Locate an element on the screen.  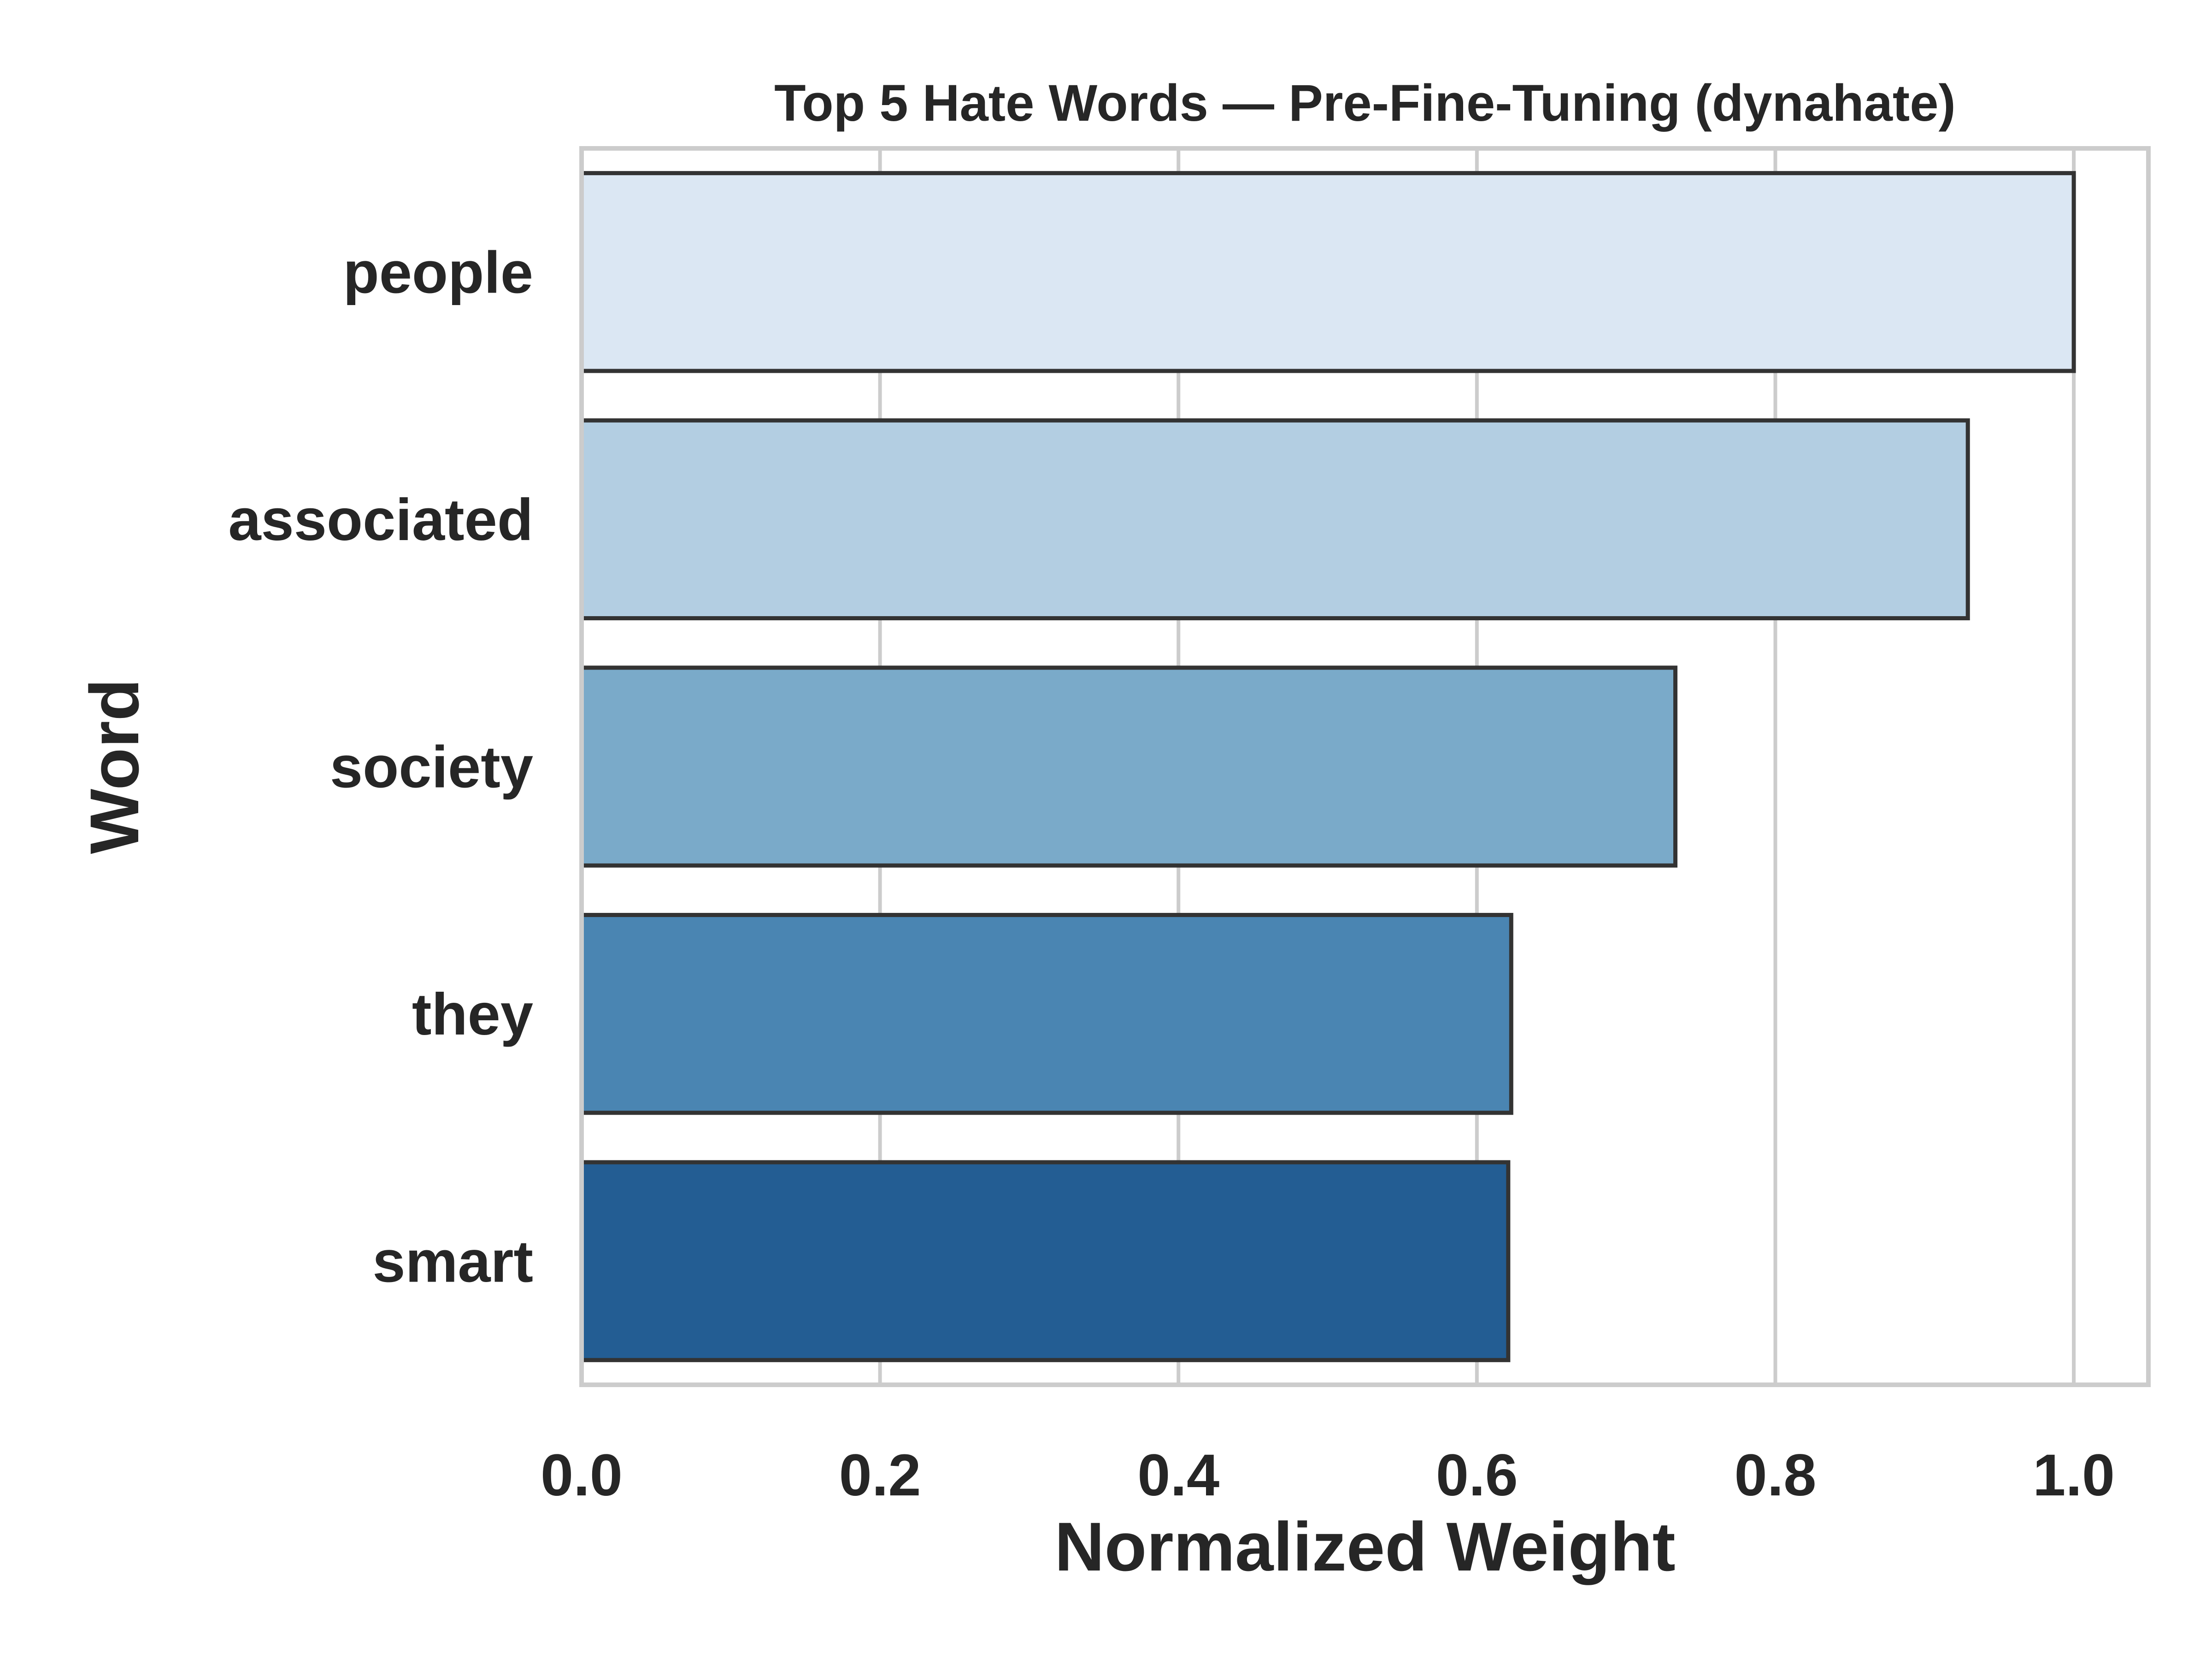
y-tick-label-associated: associated is located at coordinates (380, 520).